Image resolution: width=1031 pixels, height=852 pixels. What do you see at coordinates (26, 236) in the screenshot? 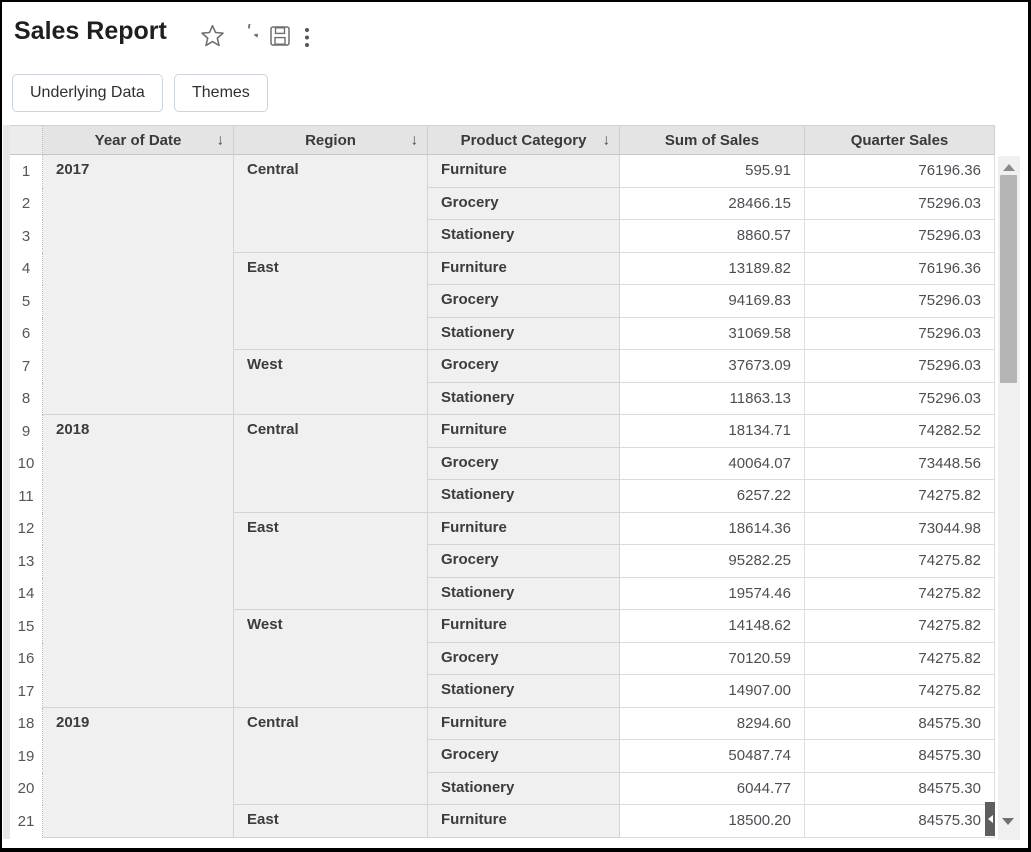
I see `row-number-cell: 3` at bounding box center [26, 236].